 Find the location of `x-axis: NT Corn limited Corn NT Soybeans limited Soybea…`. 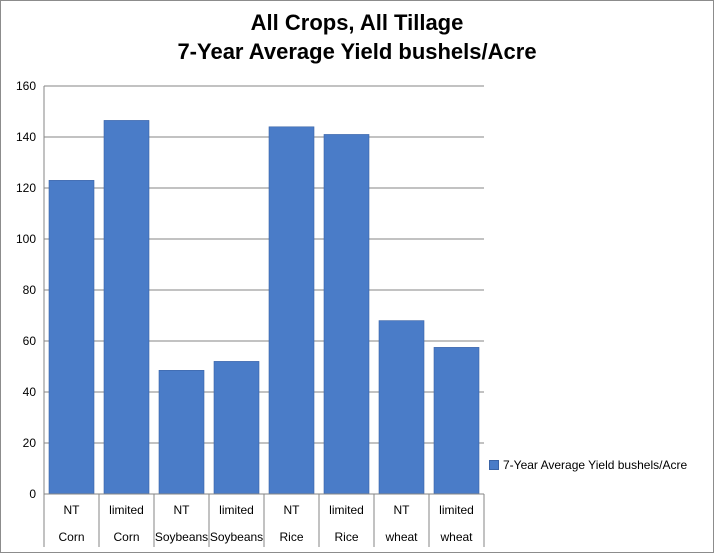

x-axis: NT Corn limited Corn NT Soybeans limited Soybea… is located at coordinates (264, 520).